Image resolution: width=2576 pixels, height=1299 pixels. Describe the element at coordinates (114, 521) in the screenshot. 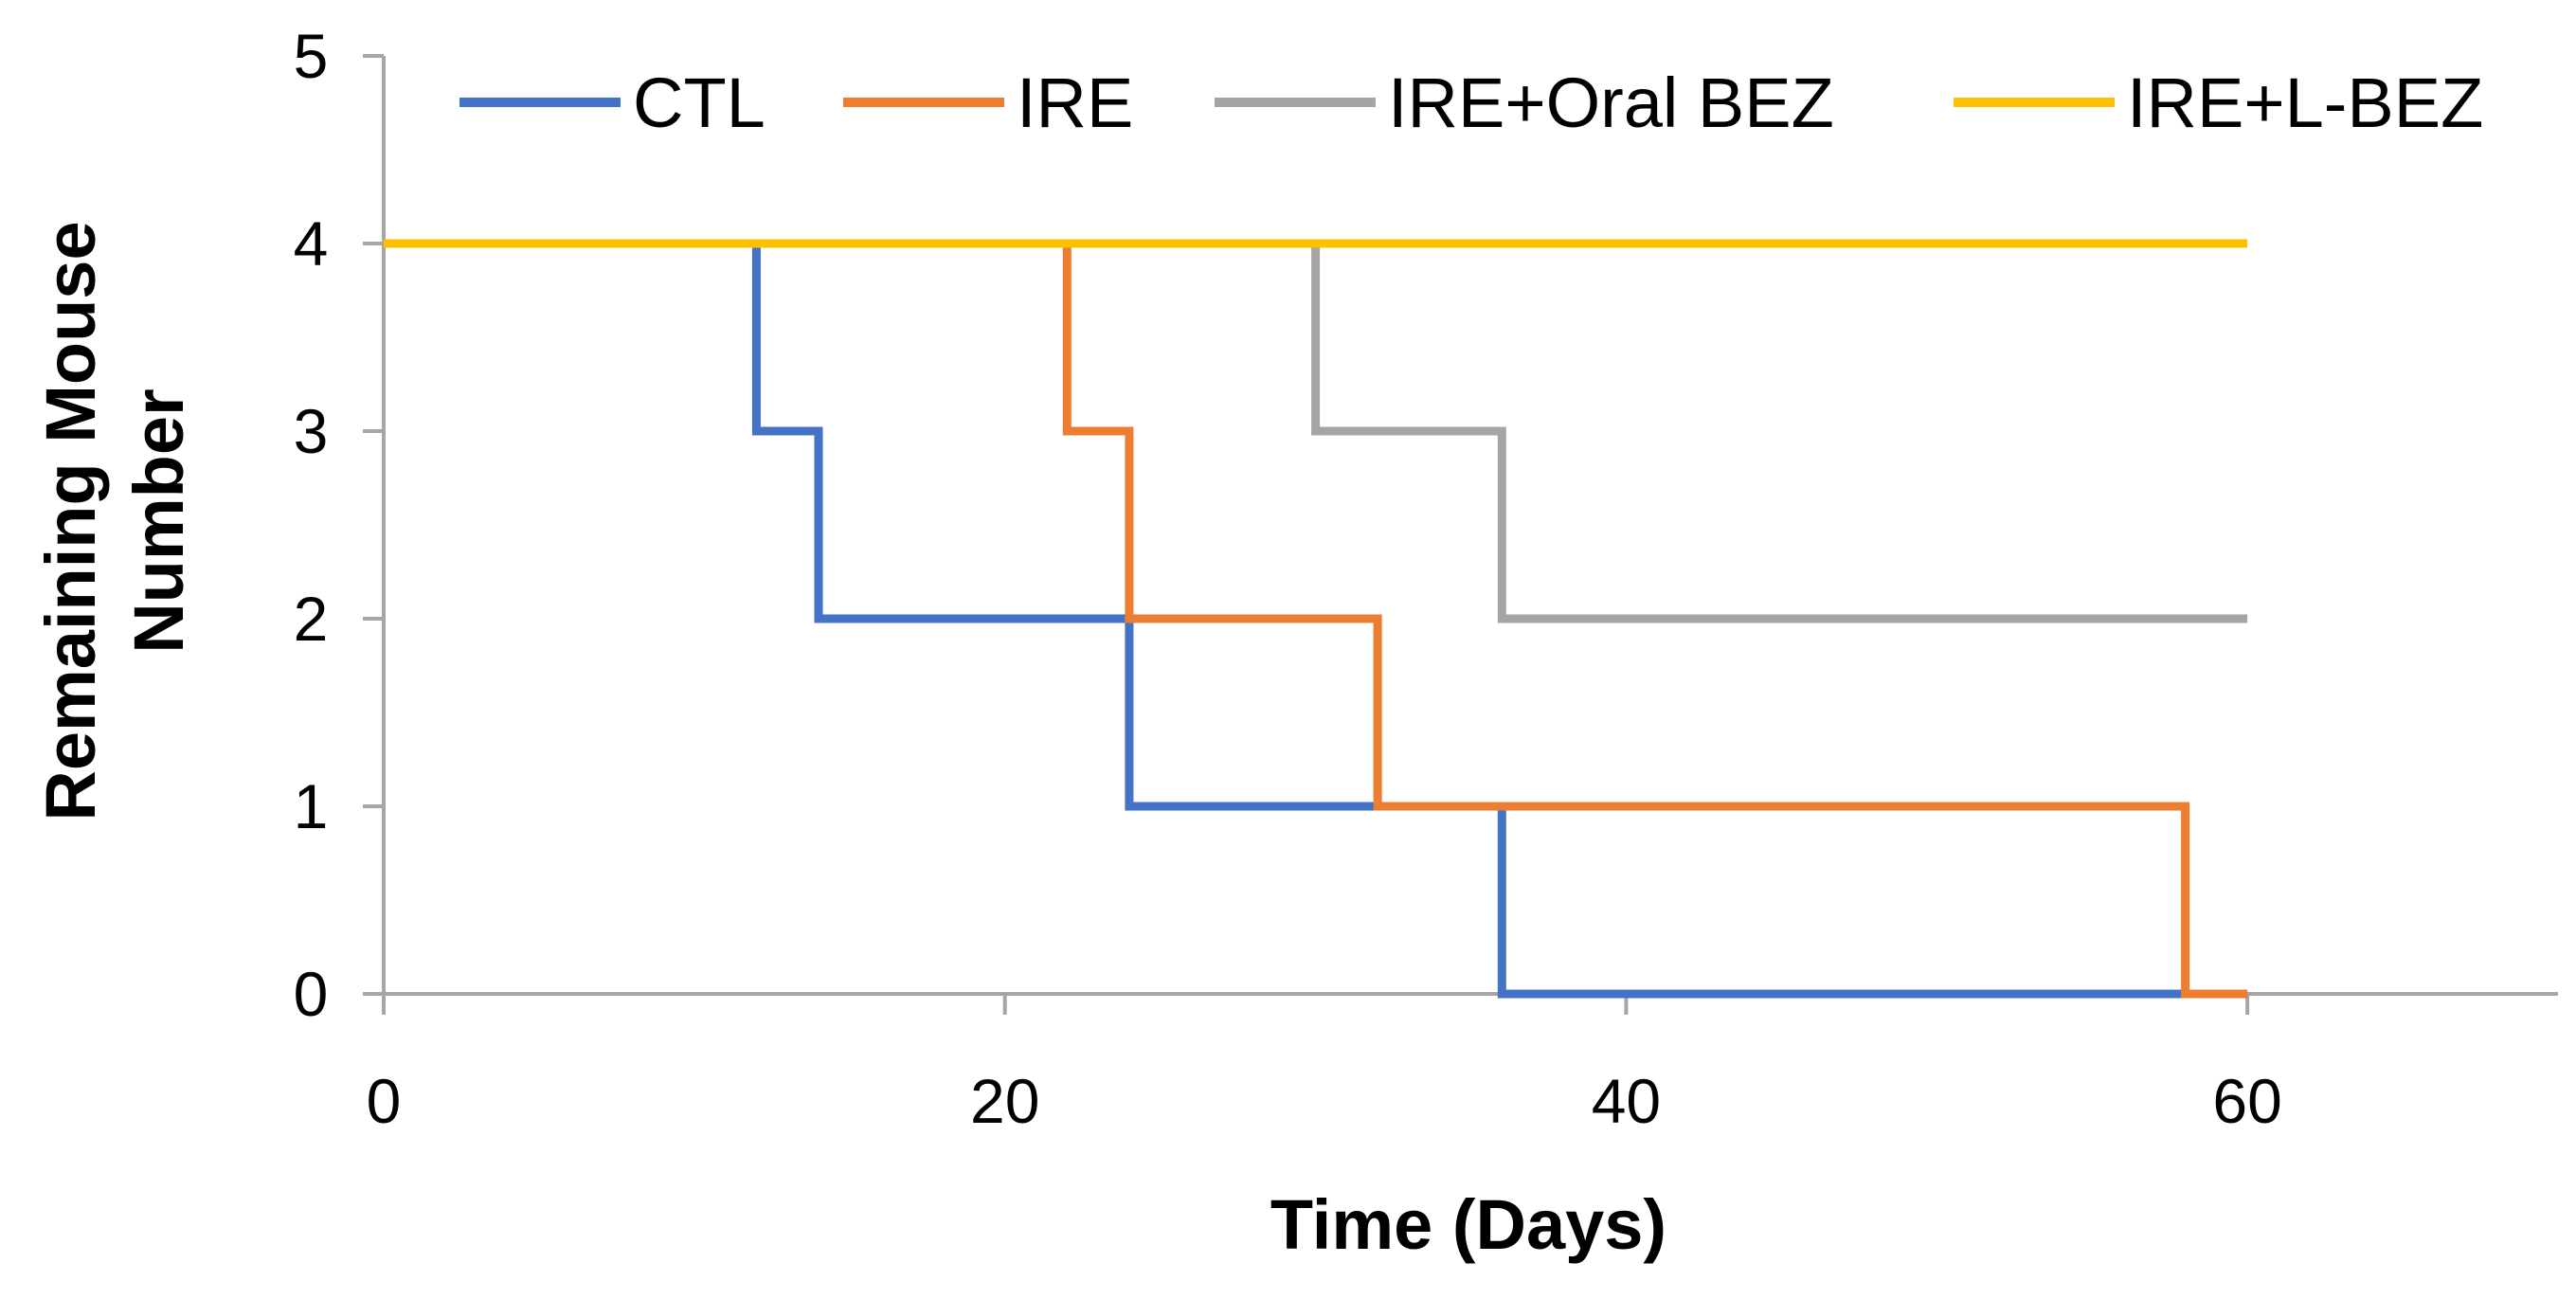

I see `y-axis-title: Remaining Mouse Number` at that location.